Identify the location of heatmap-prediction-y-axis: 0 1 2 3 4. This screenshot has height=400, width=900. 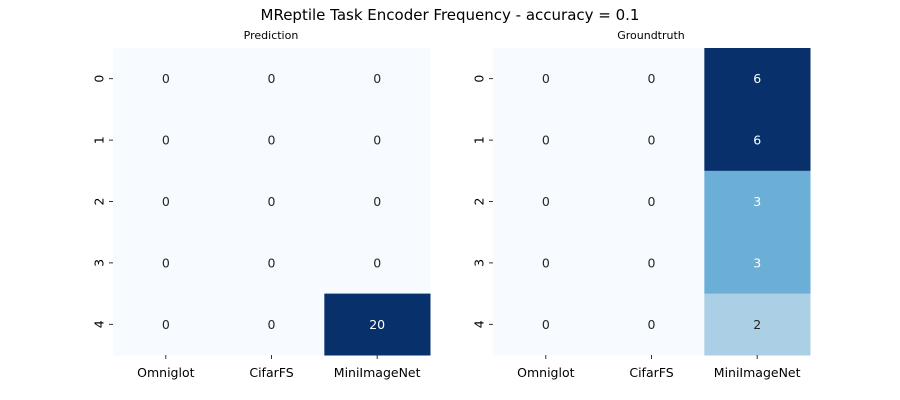
(102, 201).